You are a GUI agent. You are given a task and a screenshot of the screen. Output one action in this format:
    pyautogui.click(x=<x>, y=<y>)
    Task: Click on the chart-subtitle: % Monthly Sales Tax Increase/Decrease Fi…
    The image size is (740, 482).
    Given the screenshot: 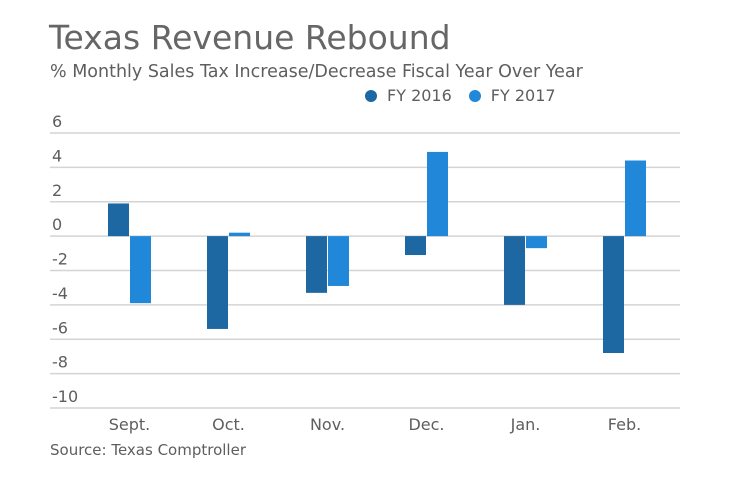 What is the action you would take?
    pyautogui.click(x=316, y=72)
    